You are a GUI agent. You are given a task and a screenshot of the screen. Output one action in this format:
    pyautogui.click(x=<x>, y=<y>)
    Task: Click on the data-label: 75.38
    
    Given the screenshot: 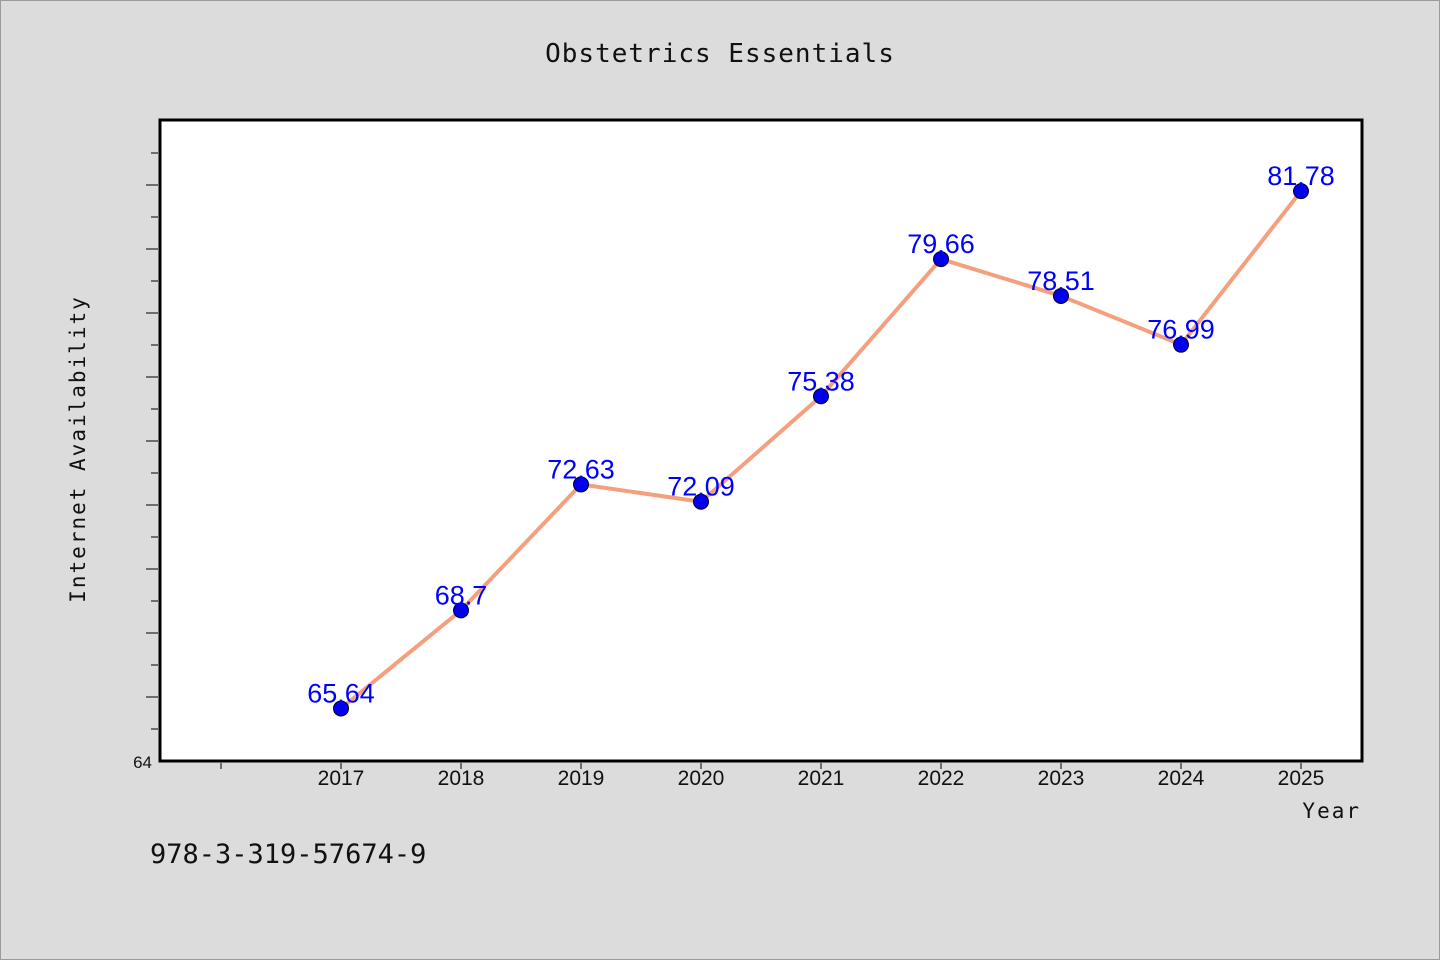 What is the action you would take?
    pyautogui.click(x=821, y=381)
    